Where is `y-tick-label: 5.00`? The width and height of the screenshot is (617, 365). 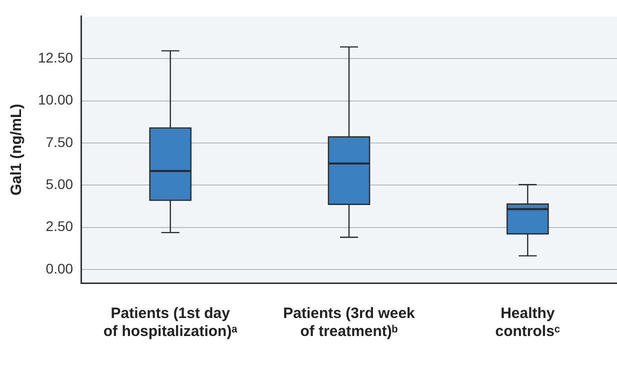 y-tick-label: 5.00 is located at coordinates (60, 184).